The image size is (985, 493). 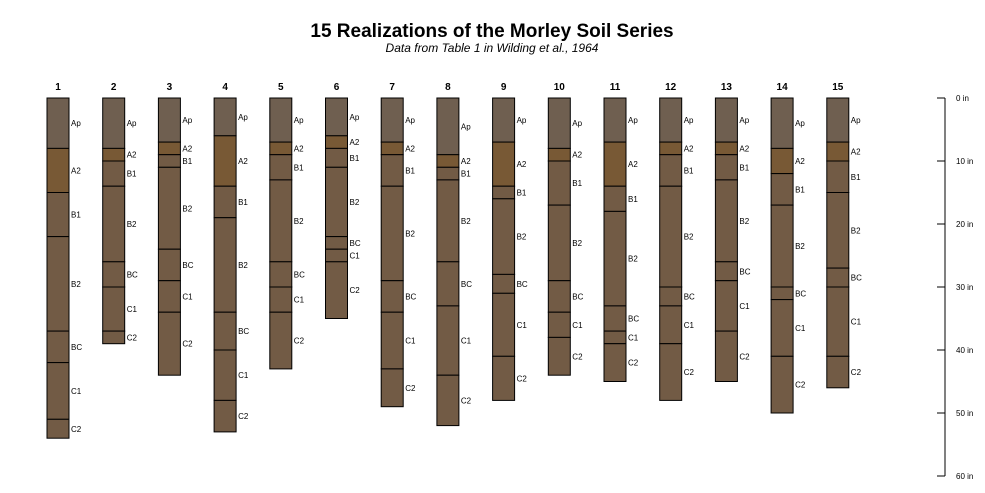 What do you see at coordinates (962, 98) in the screenshot?
I see `axis-tick-label: 0 in` at bounding box center [962, 98].